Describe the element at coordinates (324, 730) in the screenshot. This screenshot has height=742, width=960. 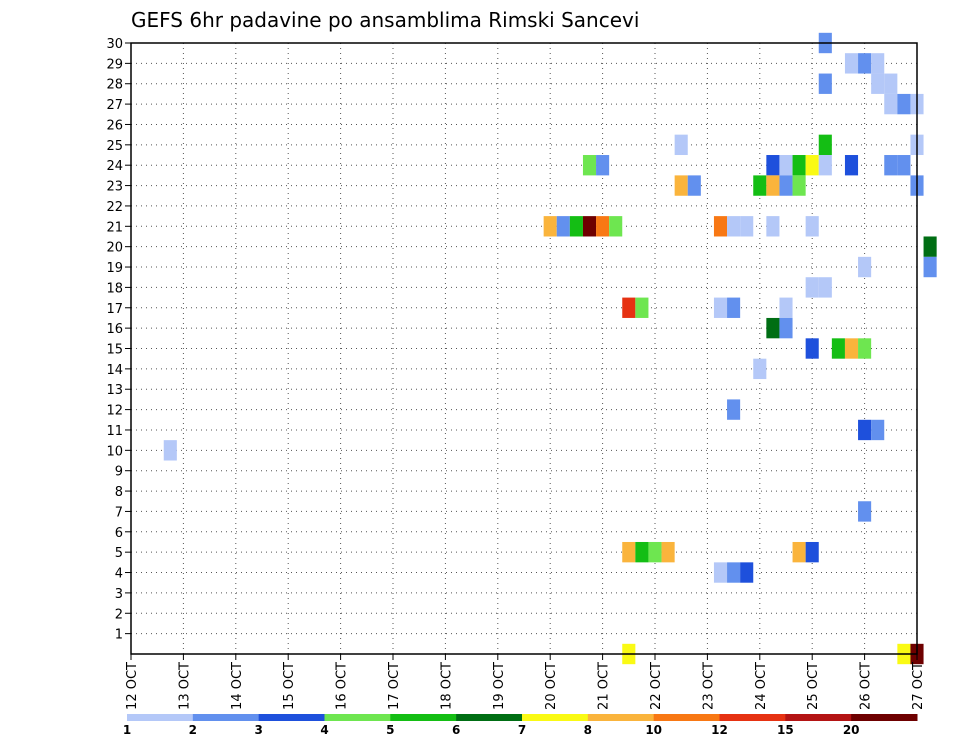
I see `legend-label: 4` at that location.